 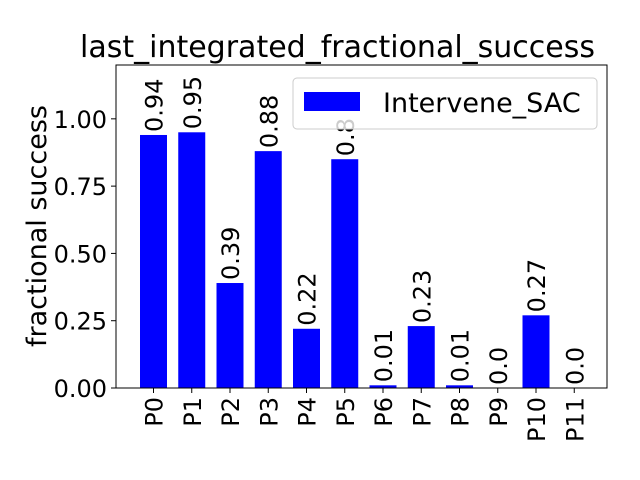 I want to click on bar-P2, so click(x=230, y=335).